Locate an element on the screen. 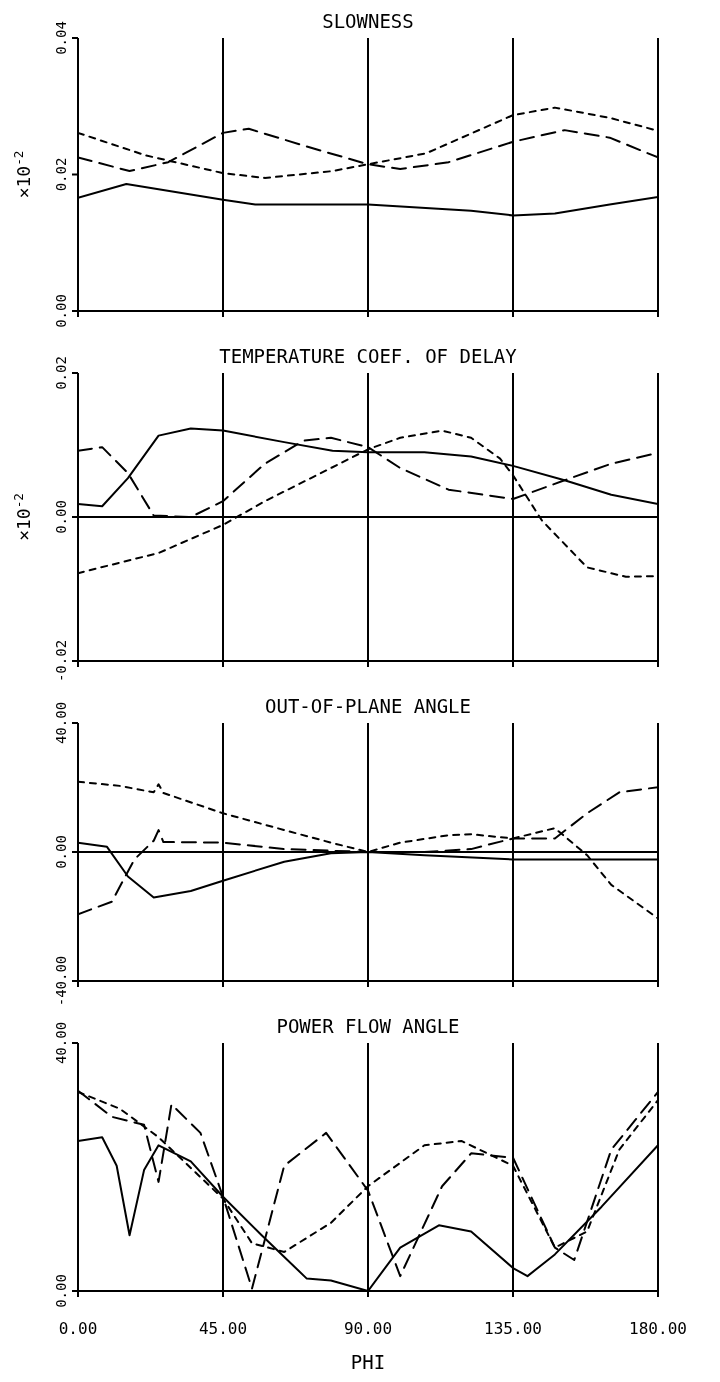 The image size is (720, 1382). x-tick-label: 135.00 is located at coordinates (513, 1329).